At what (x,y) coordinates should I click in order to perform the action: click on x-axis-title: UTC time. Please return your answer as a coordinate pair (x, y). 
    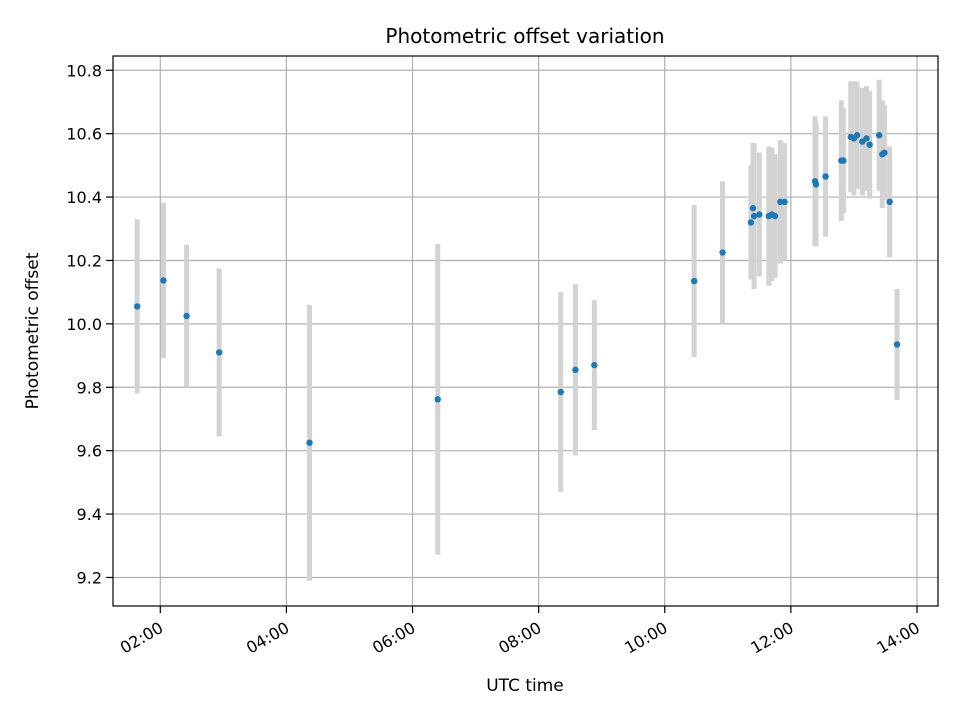
    Looking at the image, I should click on (525, 686).